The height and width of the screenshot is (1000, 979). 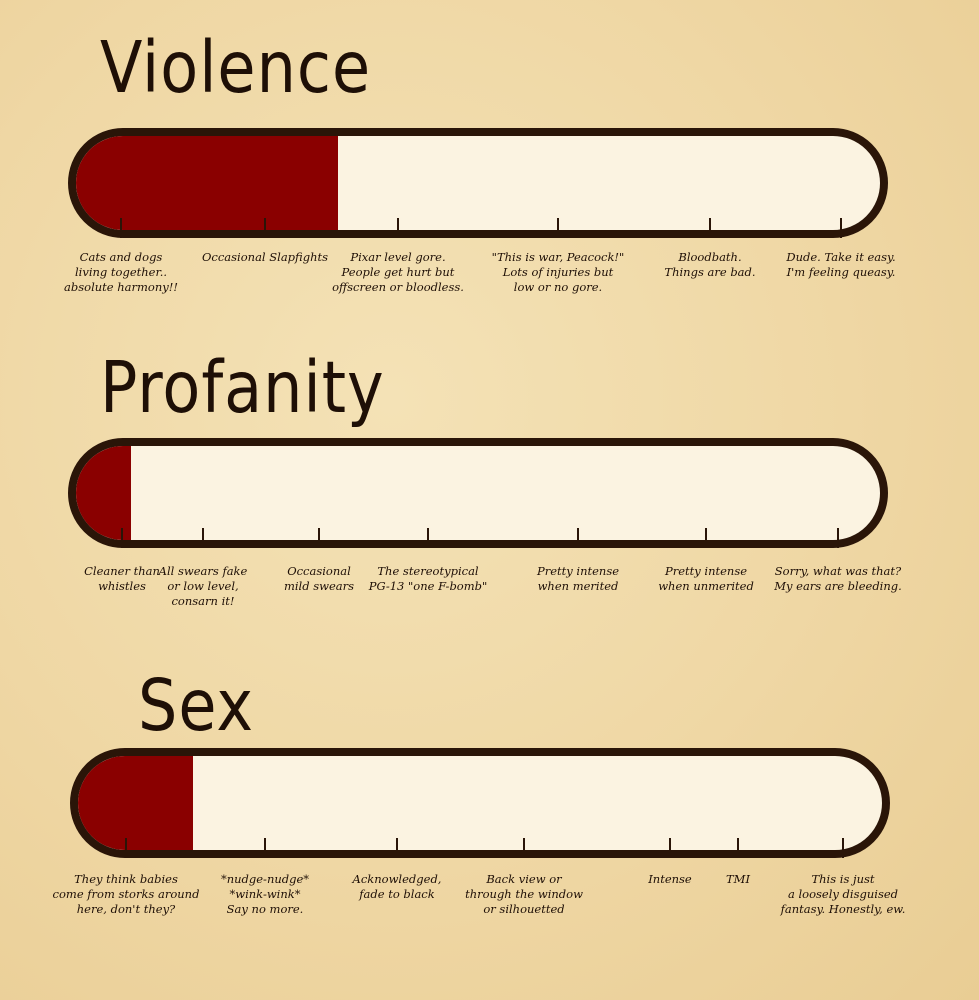 I want to click on sex-meter, so click(x=480, y=803).